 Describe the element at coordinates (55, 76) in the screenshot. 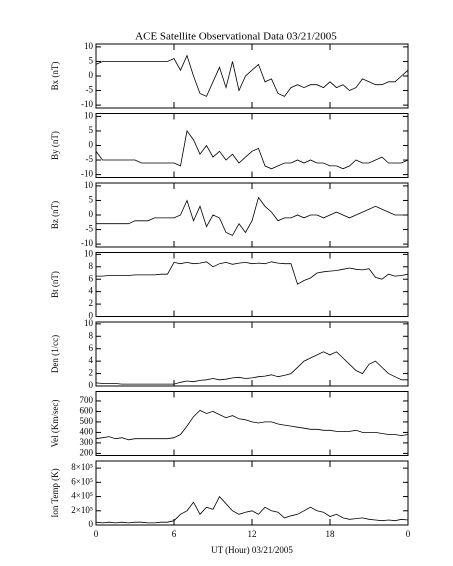

I see `y-axis-label: Bx (nT)` at that location.